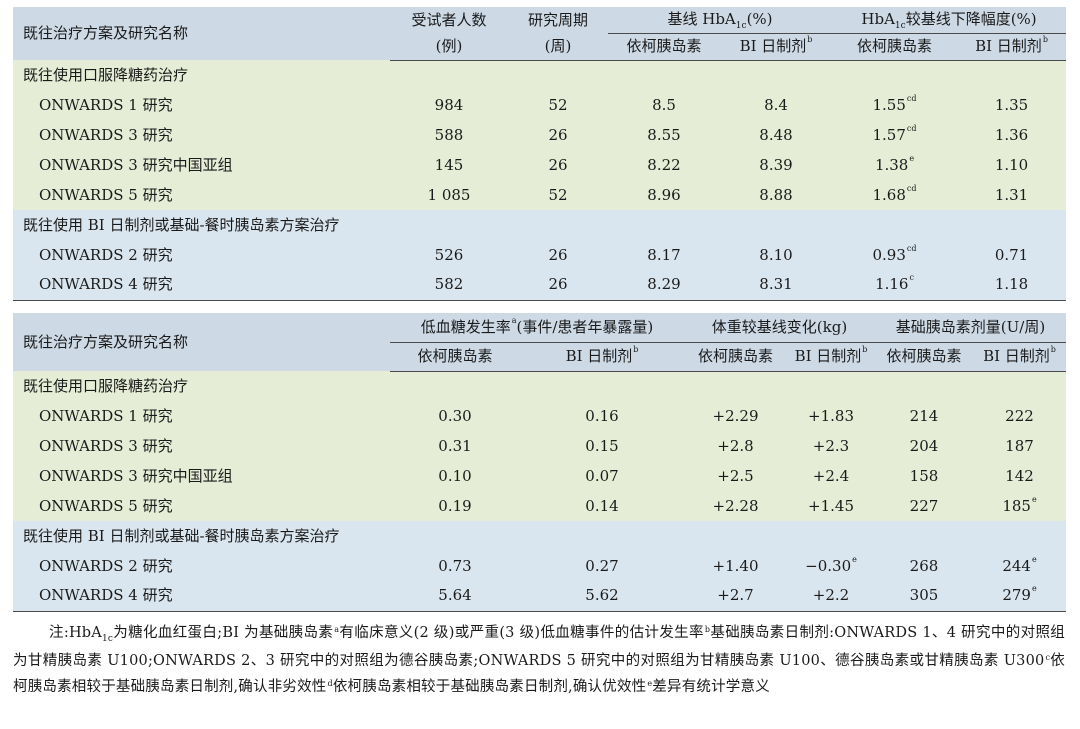 This screenshot has height=729, width=1080. Describe the element at coordinates (602, 596) in the screenshot. I see `hypo-bi-cell: 5.62` at that location.